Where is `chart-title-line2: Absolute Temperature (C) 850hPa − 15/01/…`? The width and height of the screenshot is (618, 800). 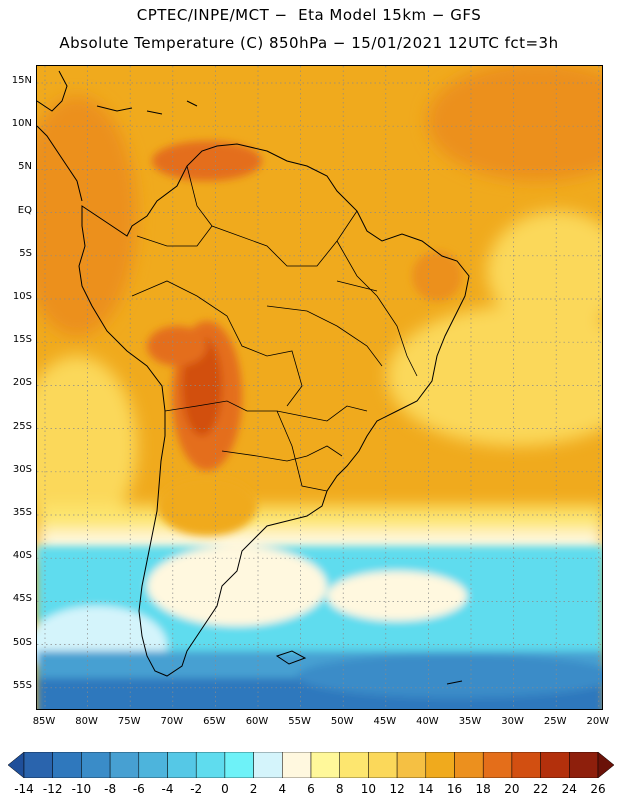
chart-title-line2: Absolute Temperature (C) 850hPa − 15/01/… is located at coordinates (309, 43).